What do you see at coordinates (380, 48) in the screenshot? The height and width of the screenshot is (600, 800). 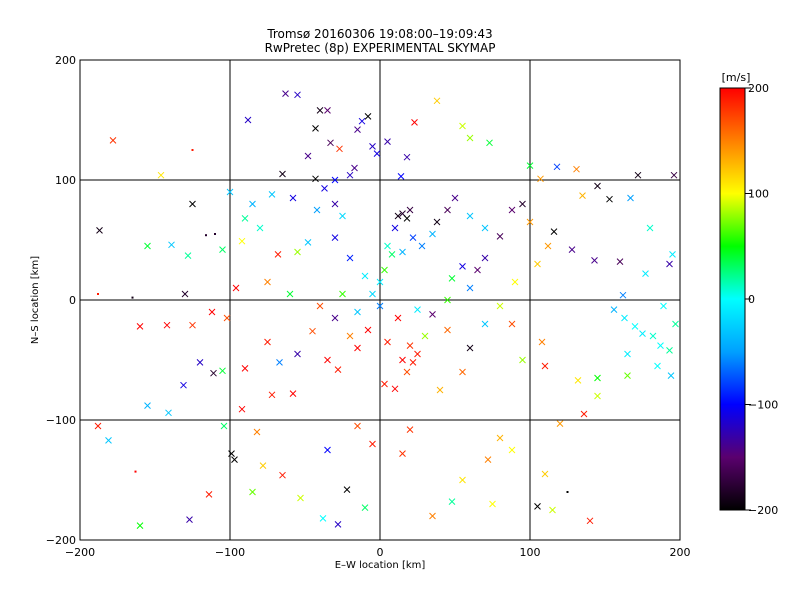 I see `chart-subtitle: RwPretec (8p) EXPERIMENTAL SKYMAP` at bounding box center [380, 48].